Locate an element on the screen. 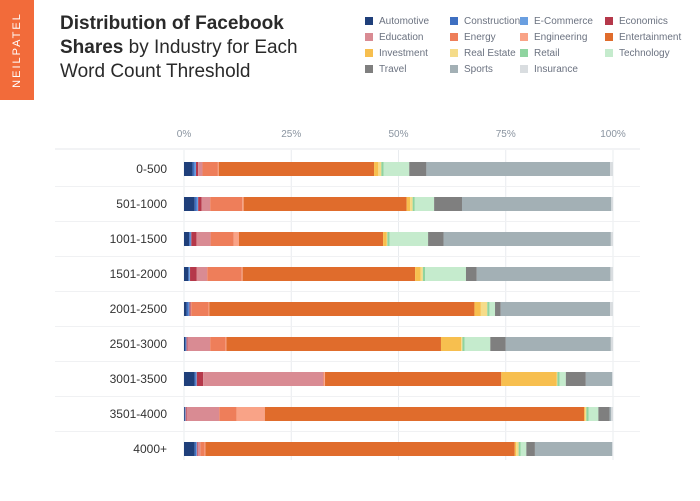  legend-item: Economics is located at coordinates (636, 22).